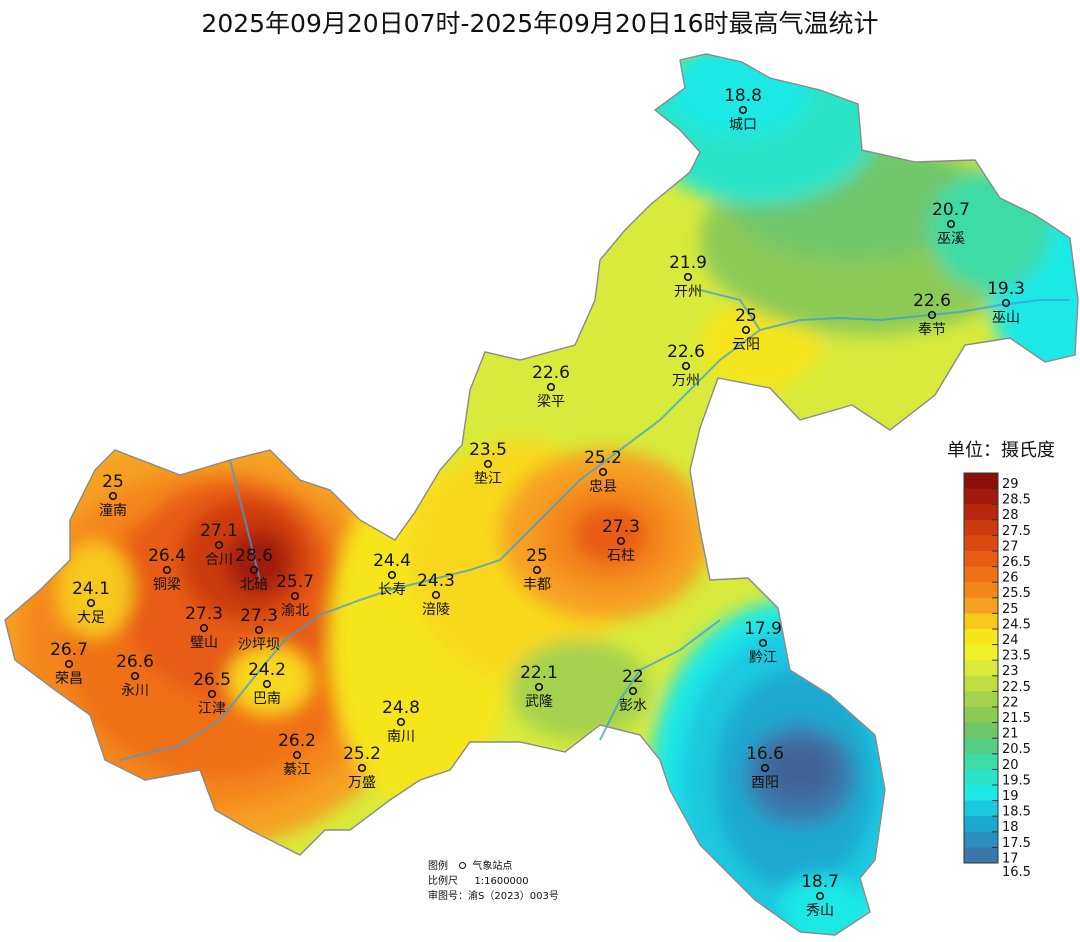 The image size is (1080, 942). What do you see at coordinates (1016, 812) in the screenshot?
I see `legend-label: 18.5` at bounding box center [1016, 812].